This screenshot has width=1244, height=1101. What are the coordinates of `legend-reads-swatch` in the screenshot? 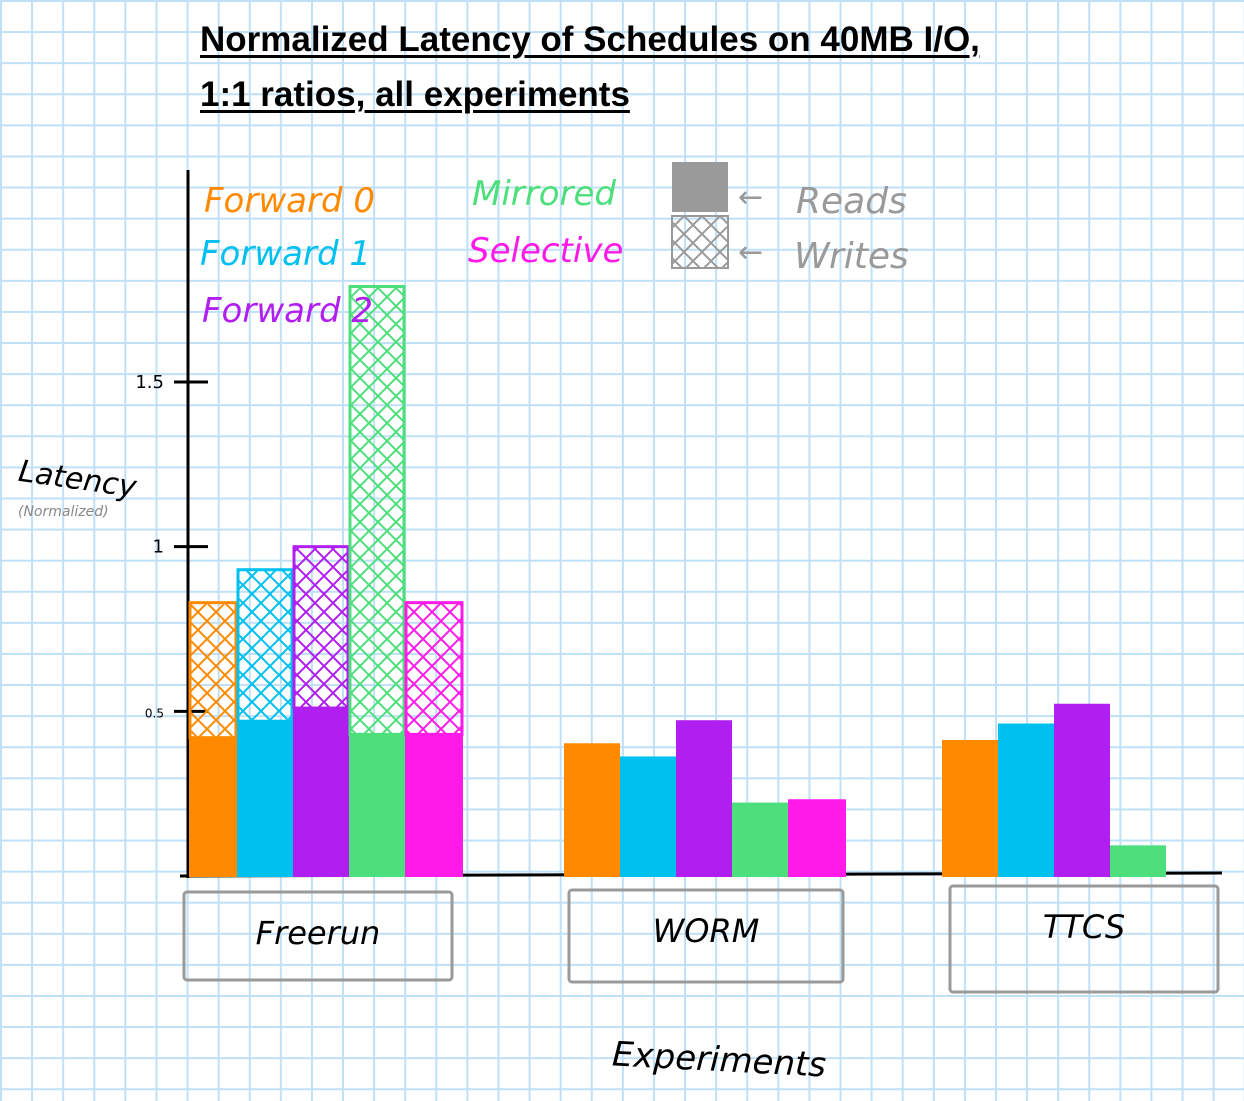 It's located at (700, 187).